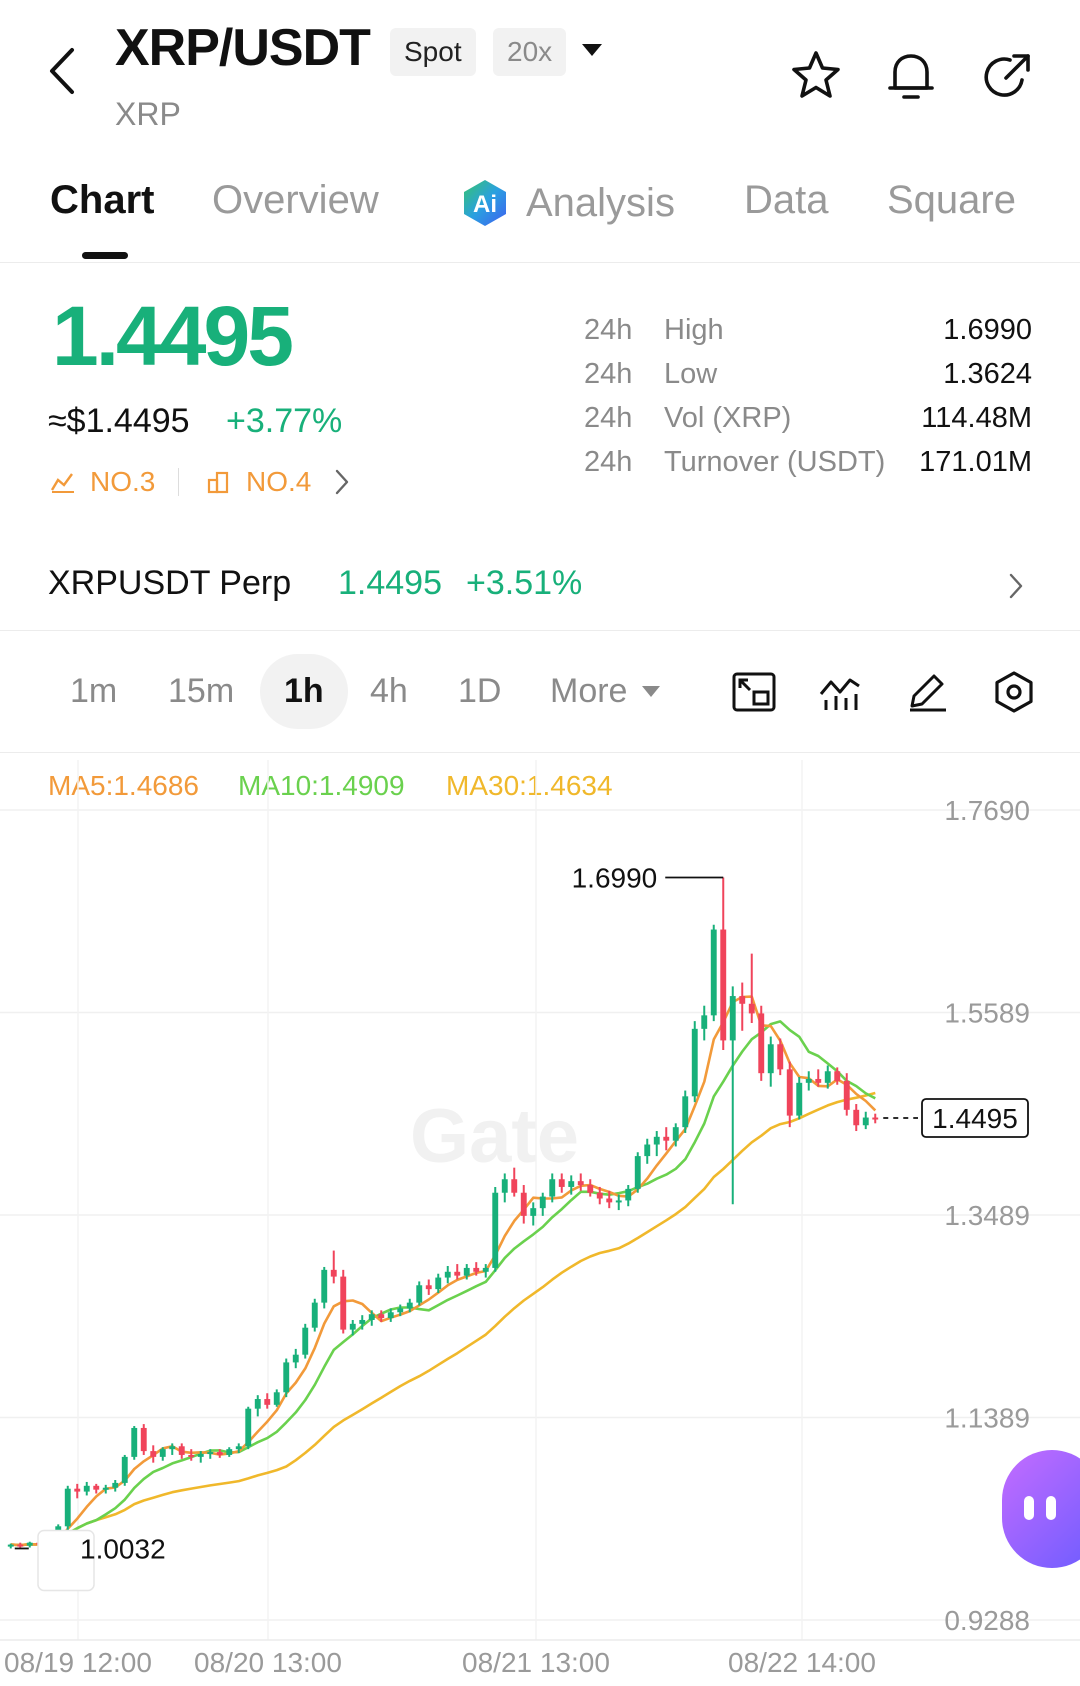 This screenshot has width=1080, height=1686. I want to click on perp-row: XRPUSDT Perp 1.4495 +3.51%, so click(540, 584).